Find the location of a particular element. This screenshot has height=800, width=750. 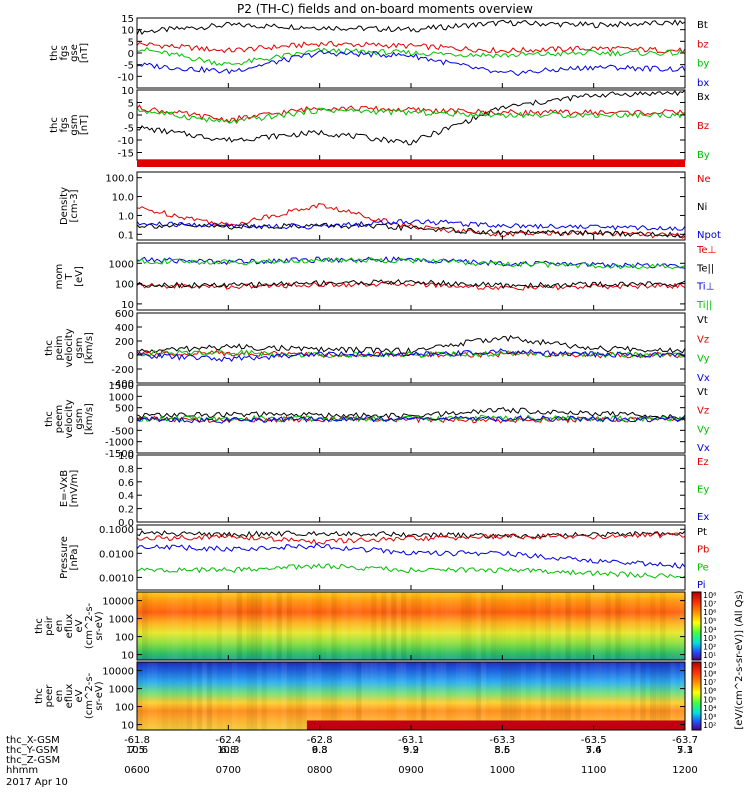

y-tick-label: 5 is located at coordinates (131, 42).